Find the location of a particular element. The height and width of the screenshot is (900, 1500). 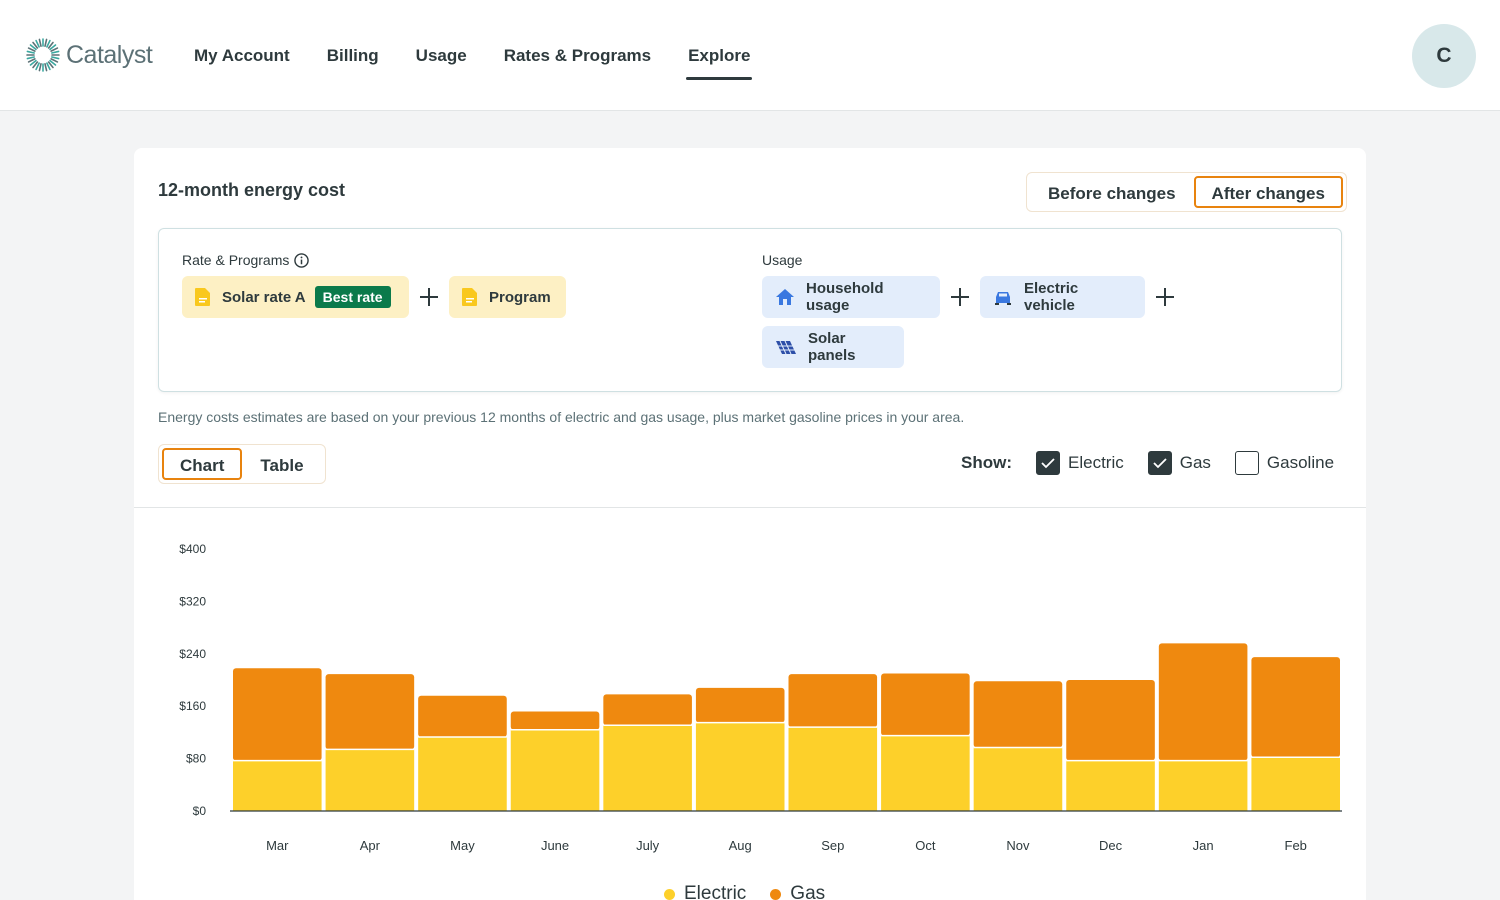

gas-checkbox: Gas is located at coordinates (1179, 463).